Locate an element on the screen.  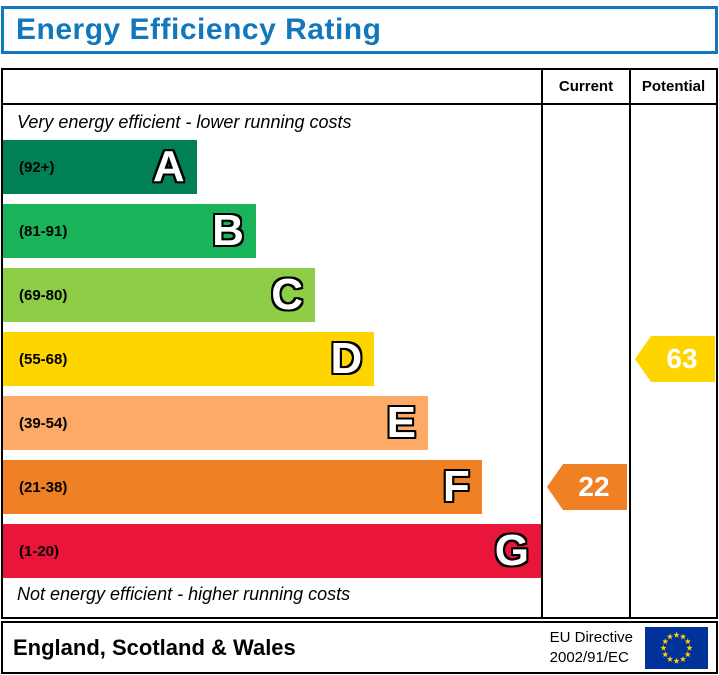
potential-column-header: Potential is located at coordinates (673, 86).